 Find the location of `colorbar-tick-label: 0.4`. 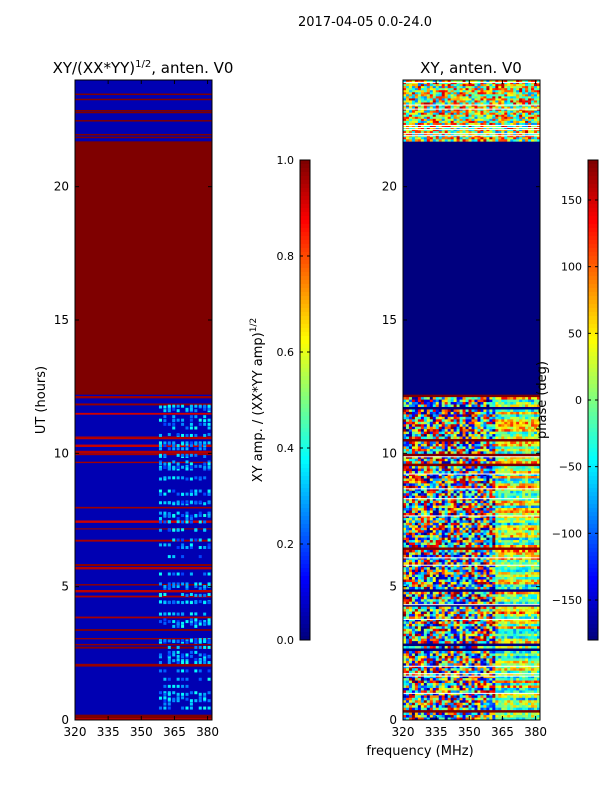

colorbar-tick-label: 0.4 is located at coordinates (286, 448).